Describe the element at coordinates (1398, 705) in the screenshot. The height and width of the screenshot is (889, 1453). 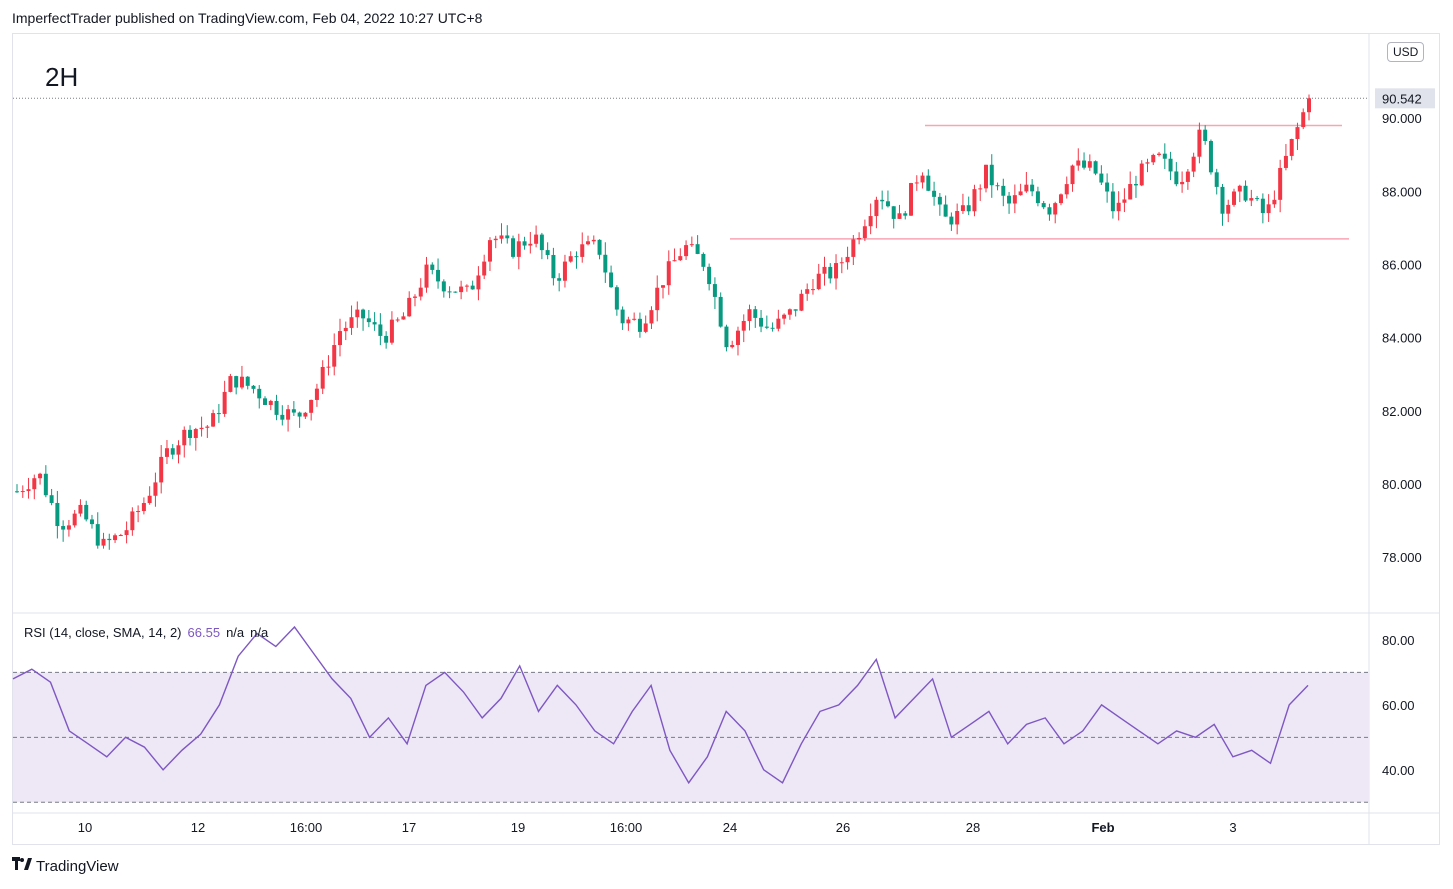
I see `rsi-tick-label: 60.00` at that location.